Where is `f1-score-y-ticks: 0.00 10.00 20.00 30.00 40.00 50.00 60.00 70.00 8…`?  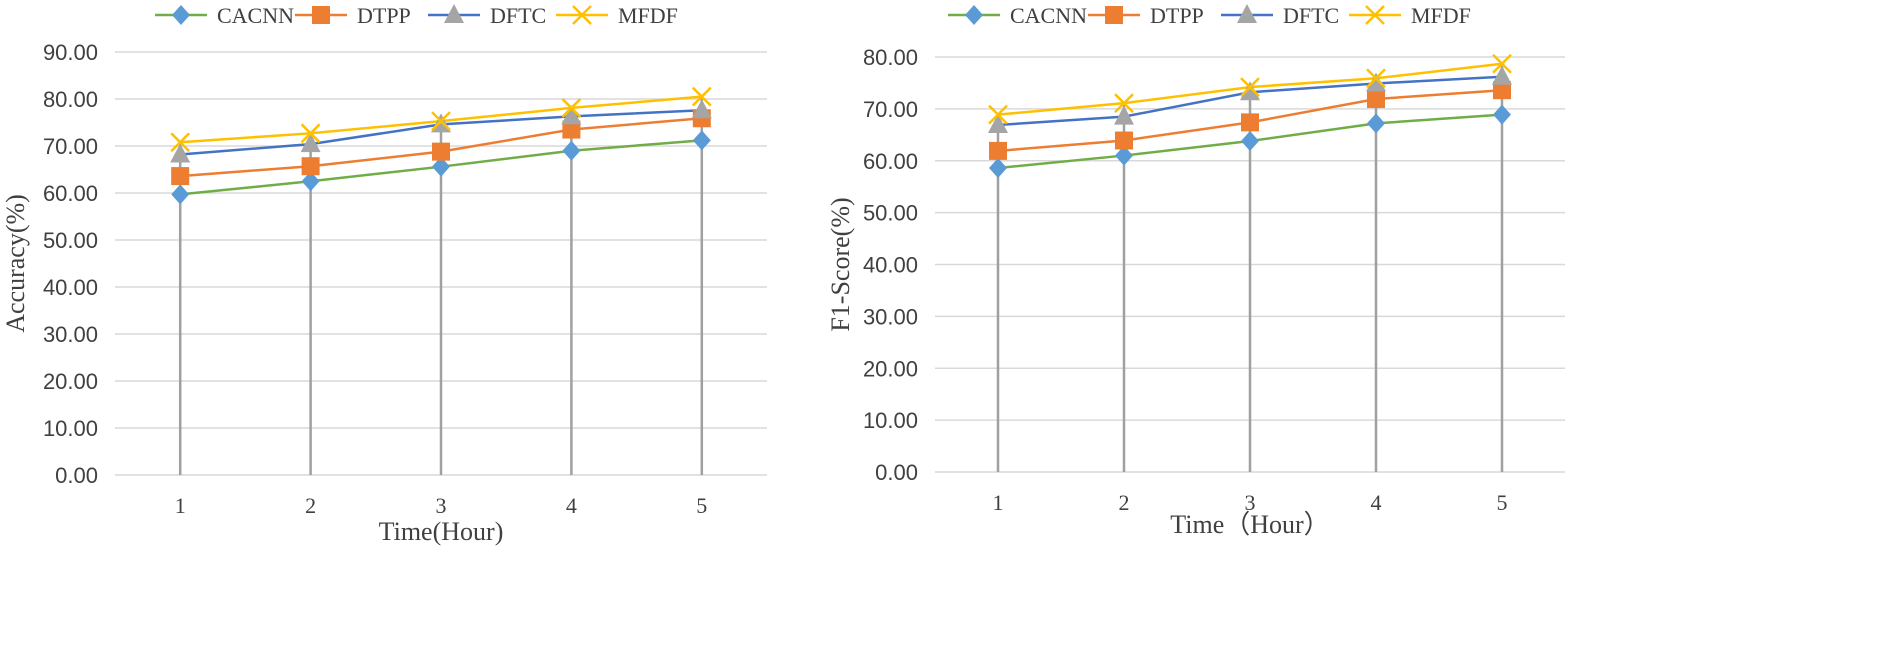 f1-score-y-ticks: 0.00 10.00 20.00 30.00 40.00 50.00 60.00 70.00 8… is located at coordinates (890, 265).